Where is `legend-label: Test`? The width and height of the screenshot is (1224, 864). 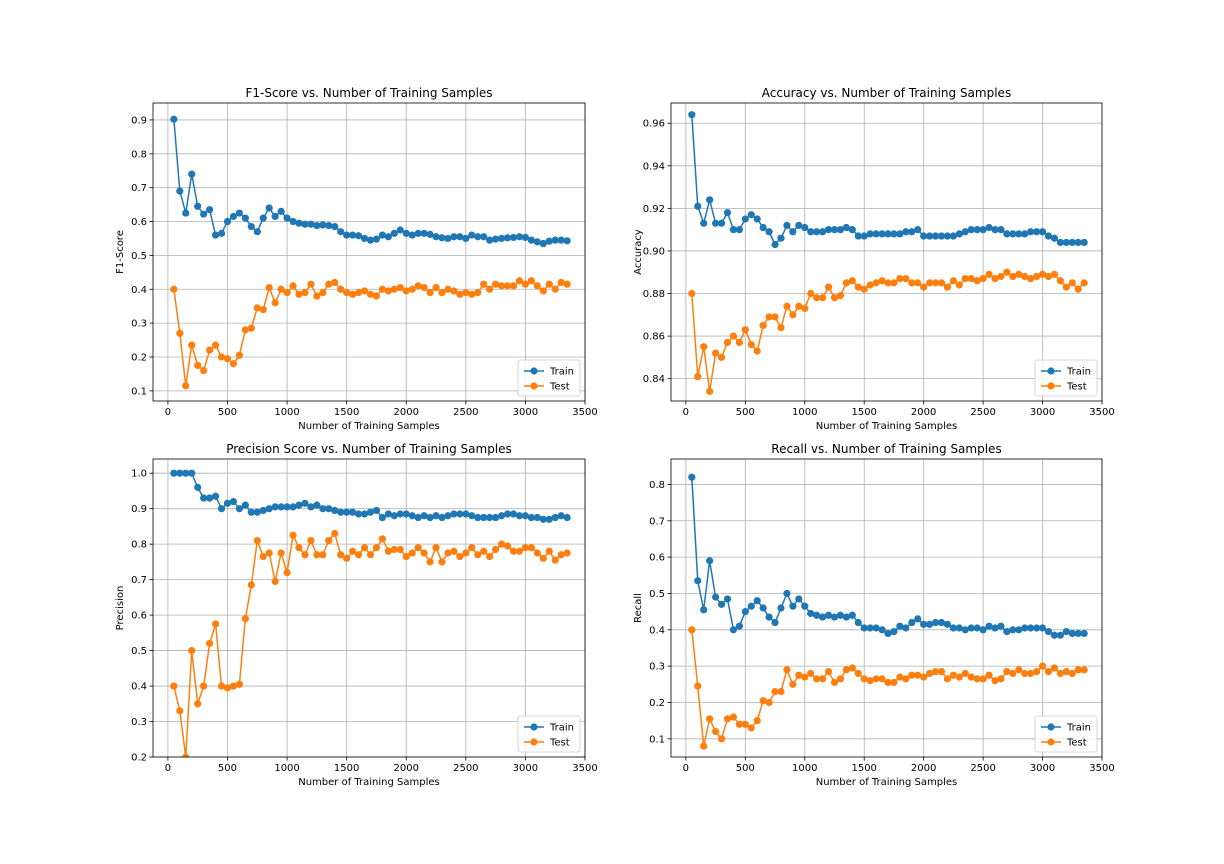
legend-label: Test is located at coordinates (1076, 387).